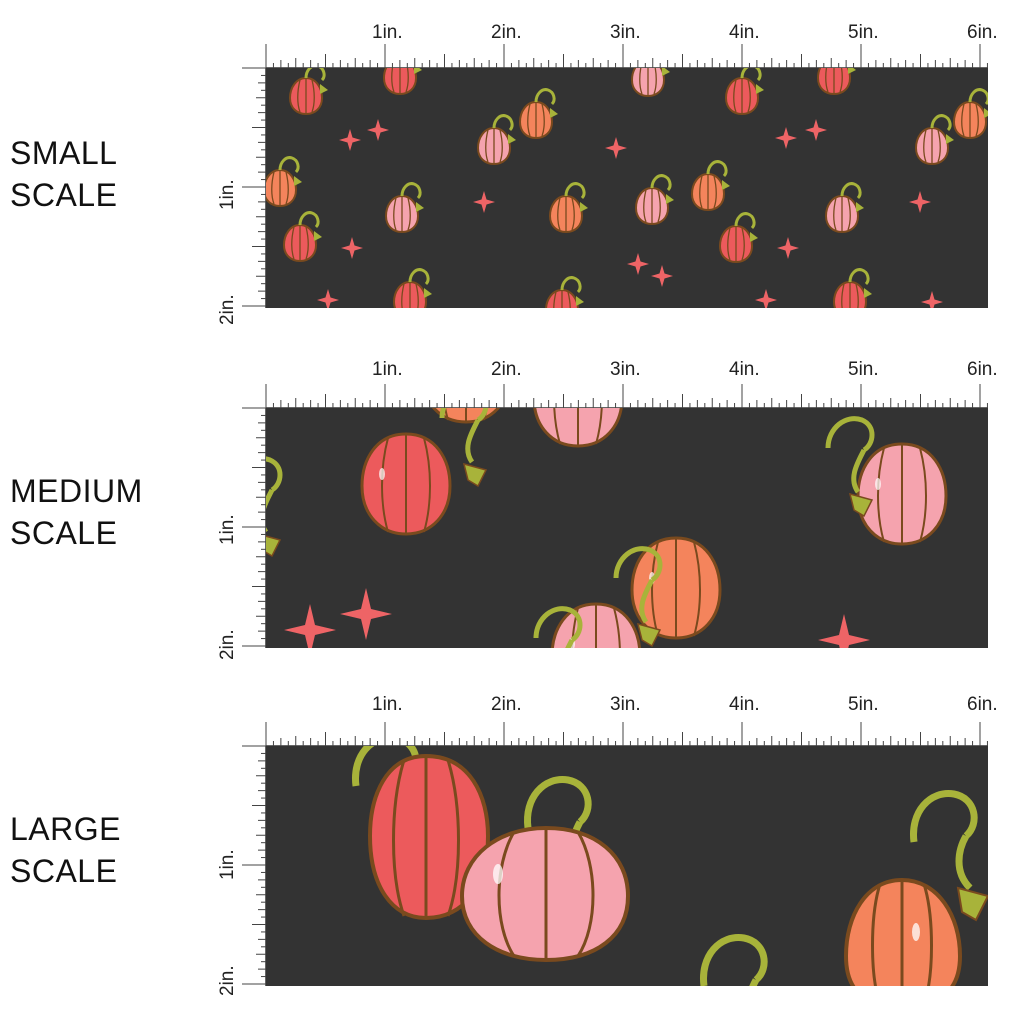 The width and height of the screenshot is (1024, 1024). I want to click on pumpkin-motif, so click(671, 866).